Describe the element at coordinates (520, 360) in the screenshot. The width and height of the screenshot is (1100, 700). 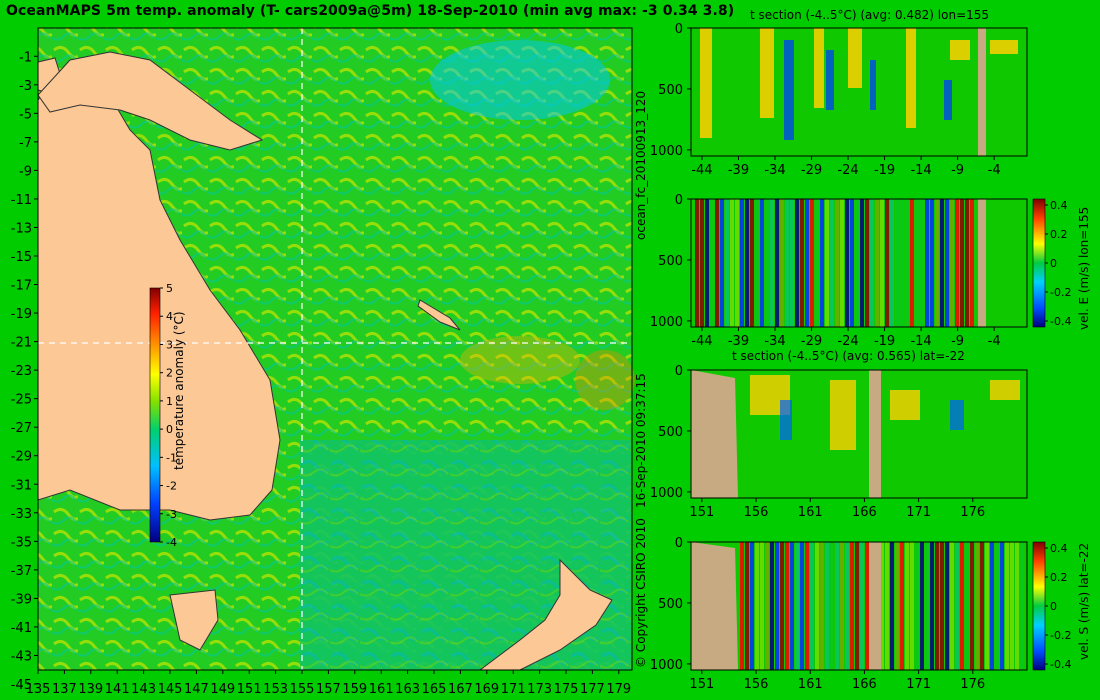
I see `map-warm-eddy` at that location.